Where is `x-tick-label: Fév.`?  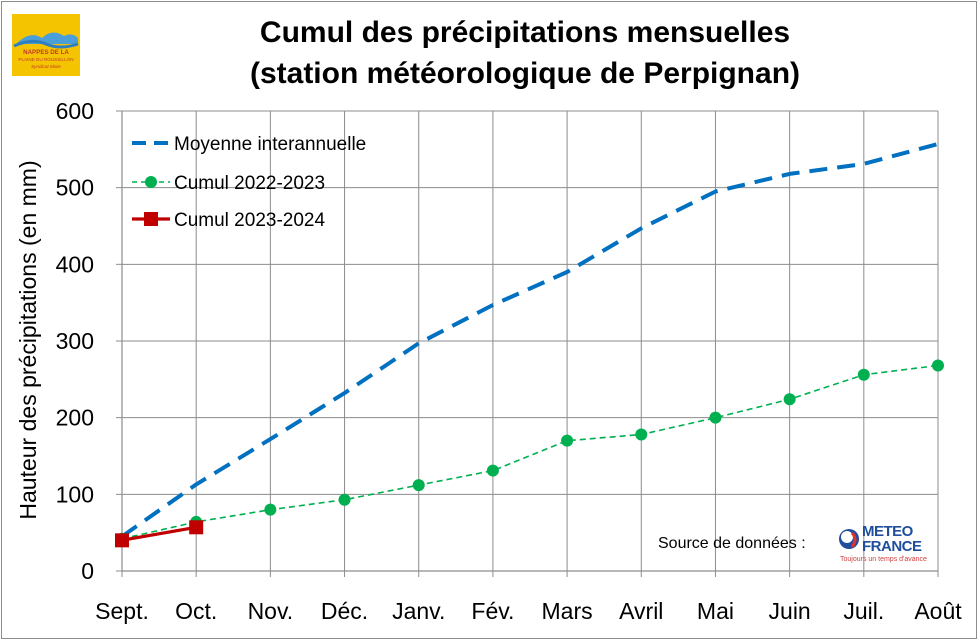 x-tick-label: Fév. is located at coordinates (492, 611).